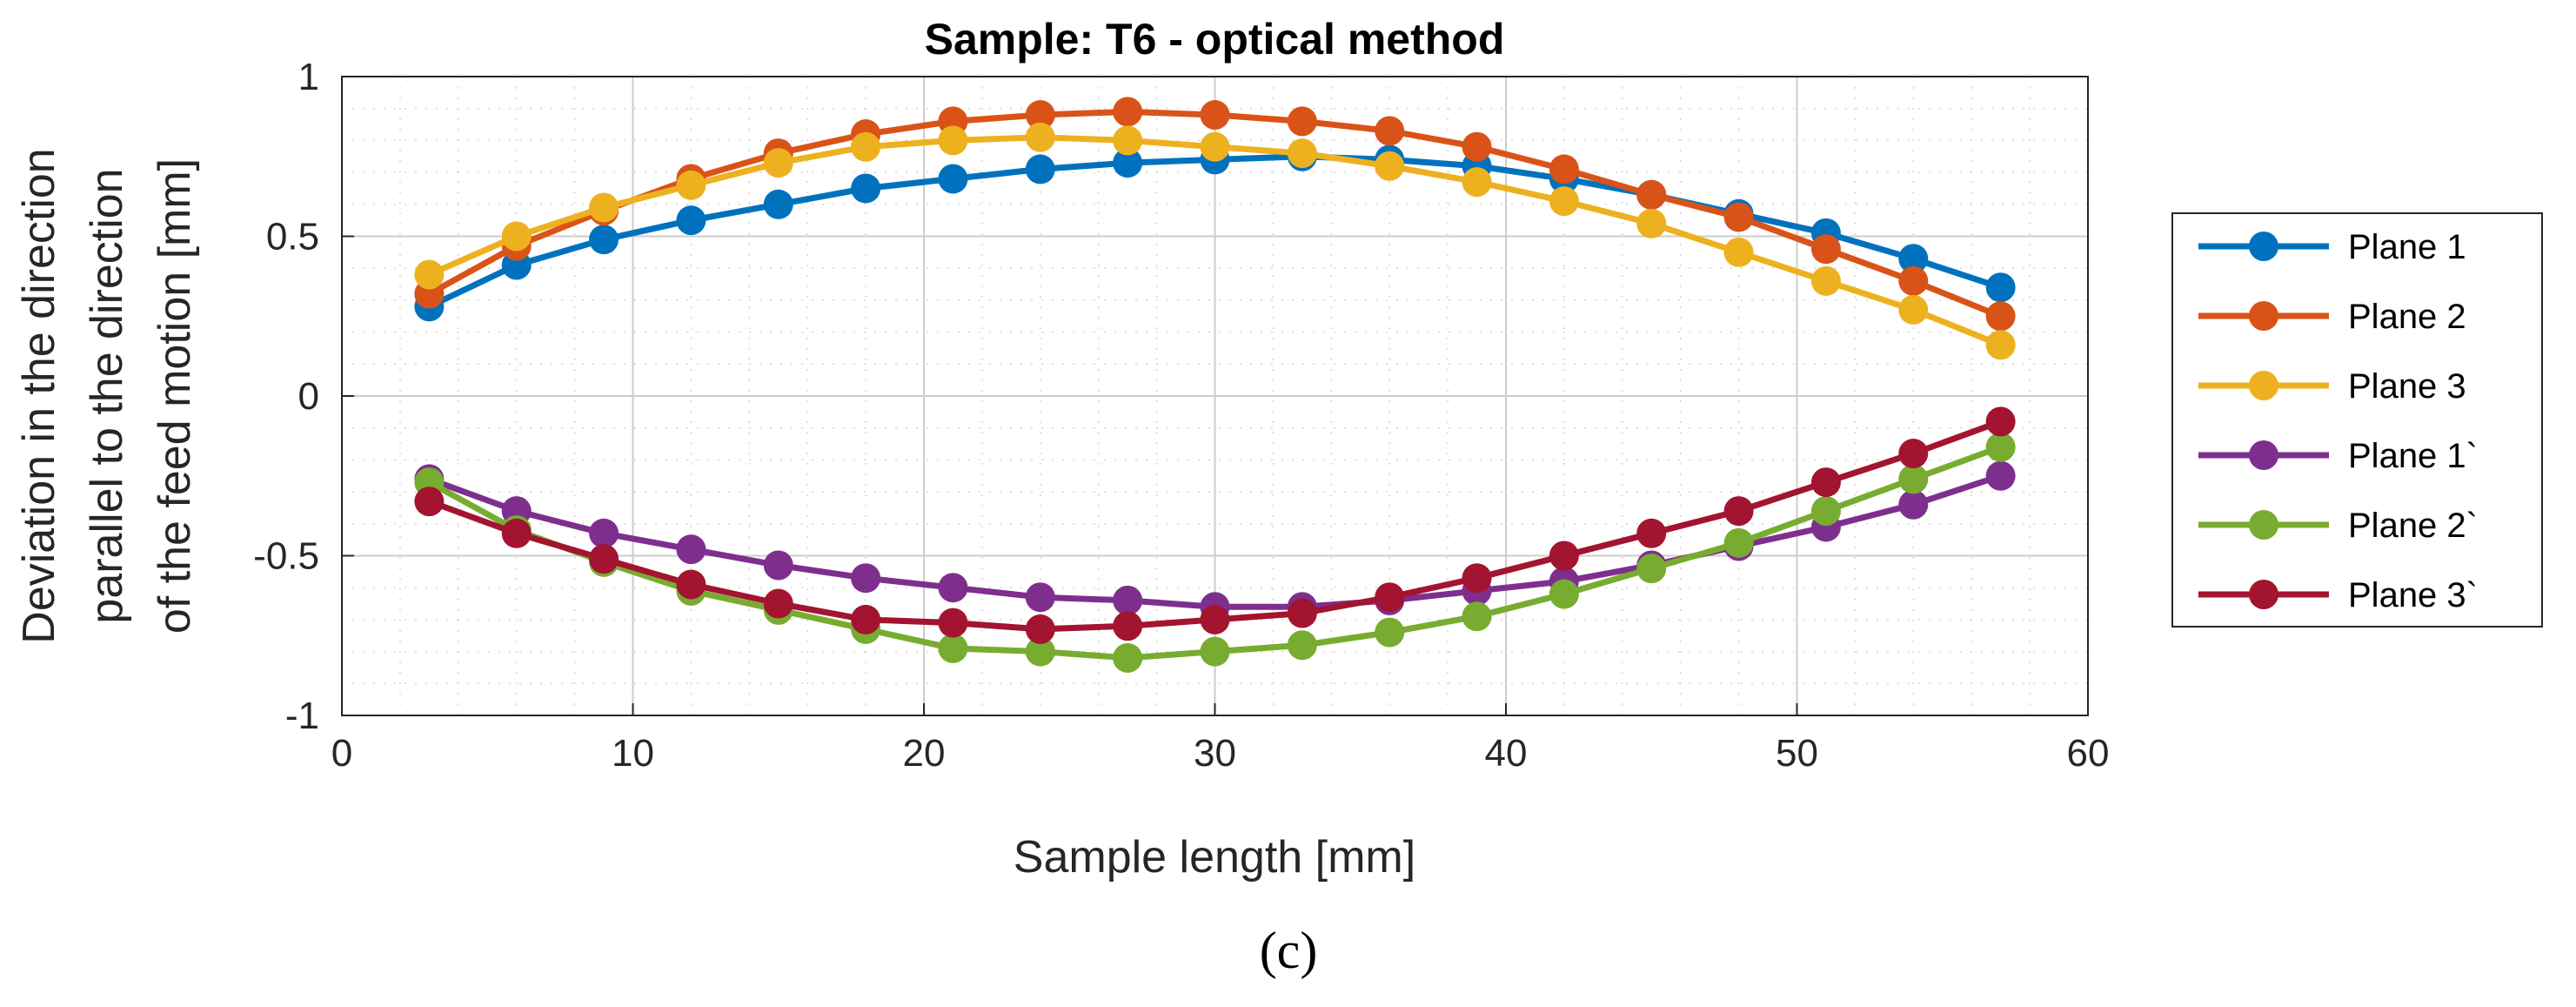  What do you see at coordinates (308, 396) in the screenshot?
I see `y-tick-label: 0` at bounding box center [308, 396].